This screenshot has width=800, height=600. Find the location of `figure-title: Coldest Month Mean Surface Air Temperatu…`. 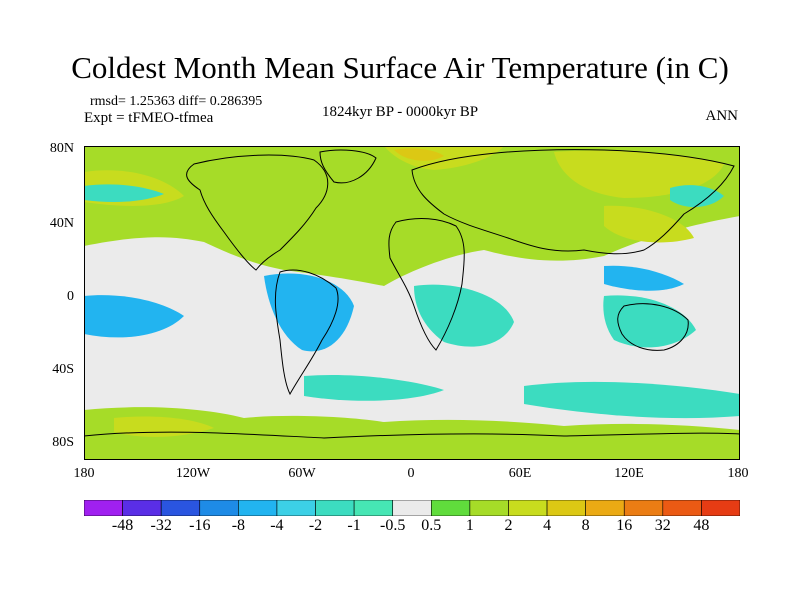

figure-title: Coldest Month Mean Surface Air Temperatu… is located at coordinates (400, 67).